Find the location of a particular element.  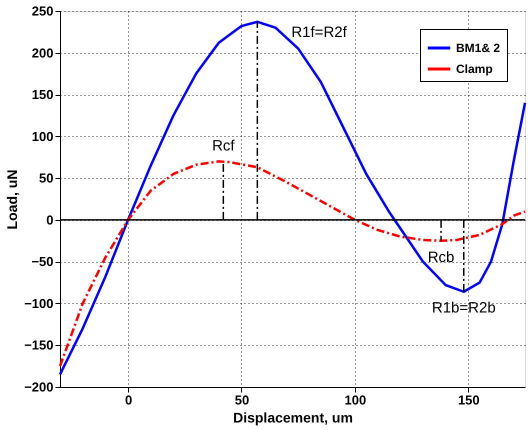

x-tick-label: 150 is located at coordinates (469, 400).